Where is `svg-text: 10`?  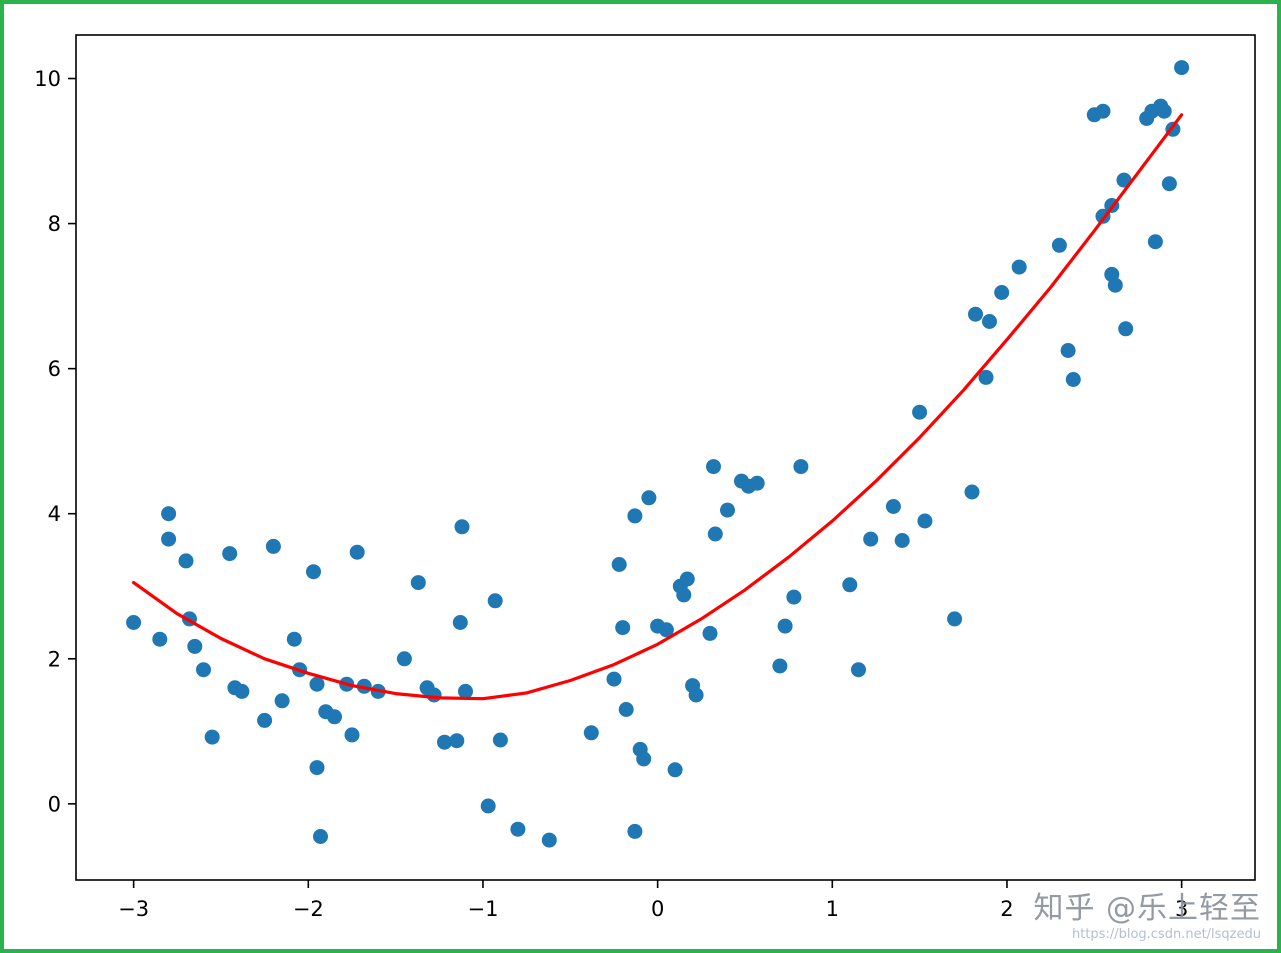 svg-text: 10 is located at coordinates (47, 79).